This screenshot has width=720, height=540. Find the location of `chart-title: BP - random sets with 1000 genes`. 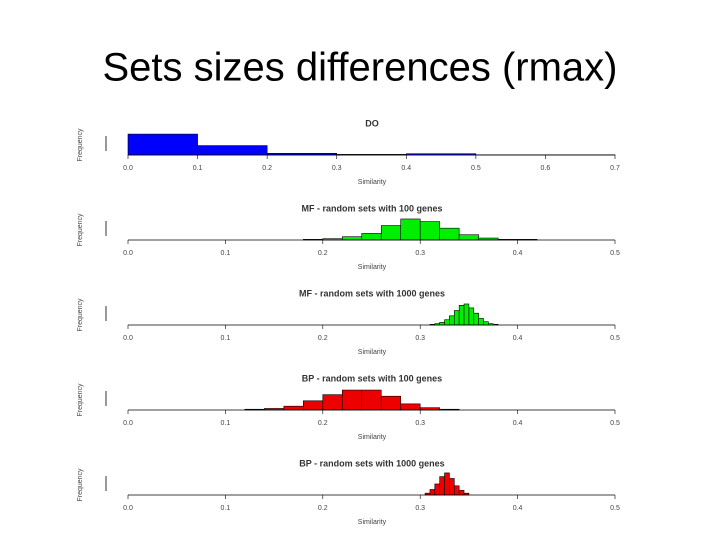

chart-title: BP - random sets with 1000 genes is located at coordinates (371, 463).